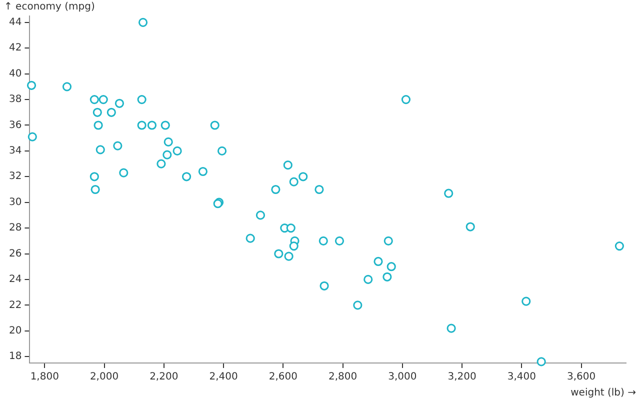  What do you see at coordinates (44, 377) in the screenshot?
I see `x-tick-label: 1,800` at bounding box center [44, 377].